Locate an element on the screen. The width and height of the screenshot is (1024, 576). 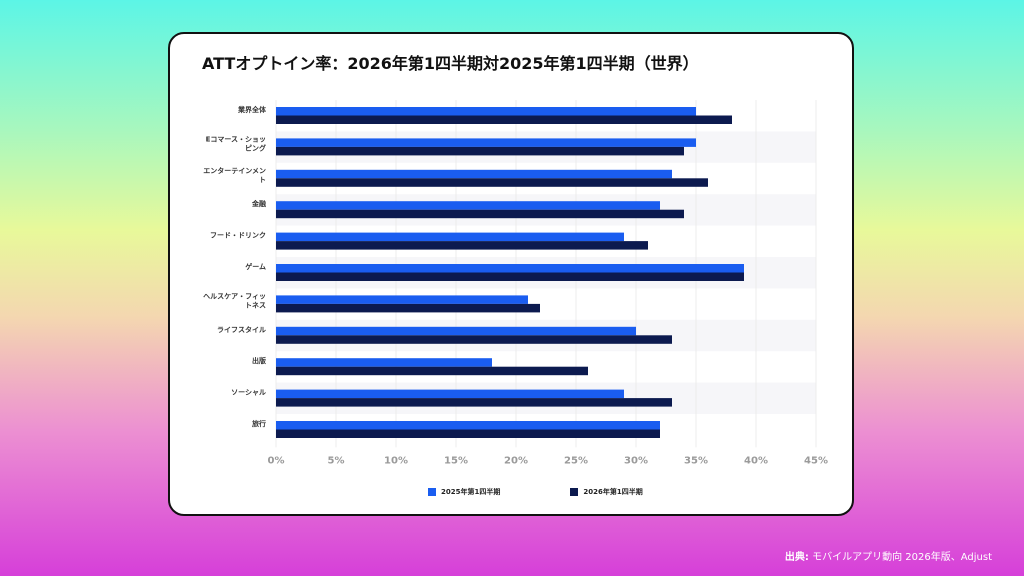
category-label: Eコマース・ショッピング is located at coordinates (236, 143).